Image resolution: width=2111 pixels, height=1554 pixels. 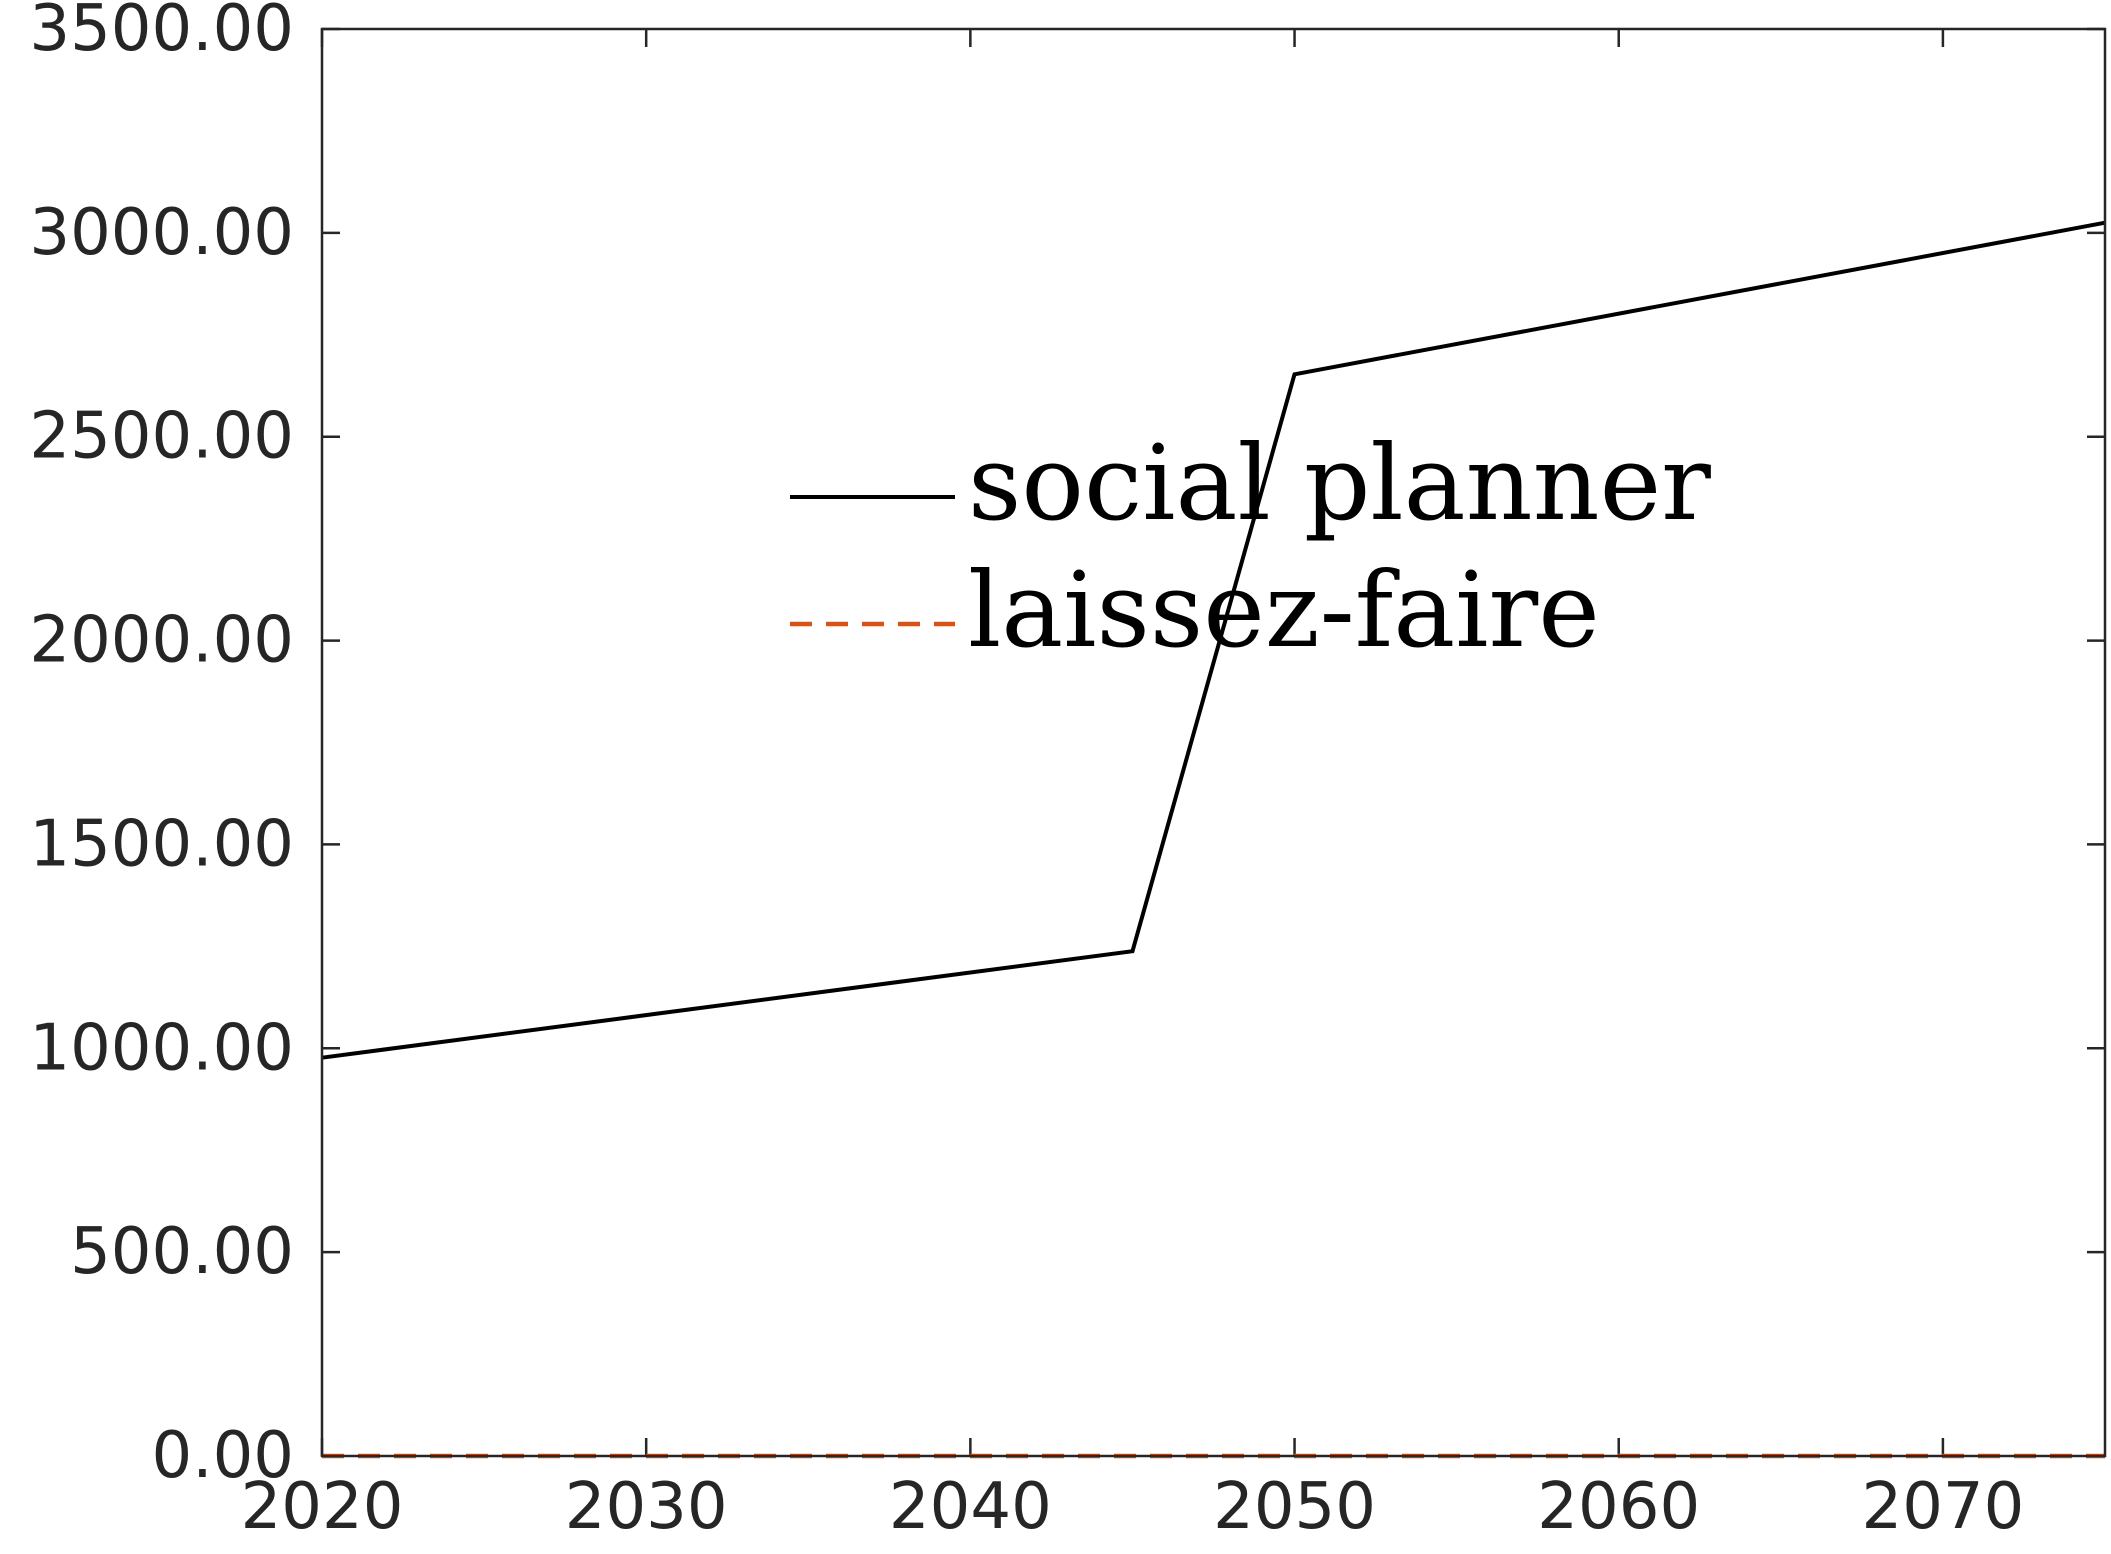 I want to click on x-tick-label: 2050, so click(x=1294, y=1507).